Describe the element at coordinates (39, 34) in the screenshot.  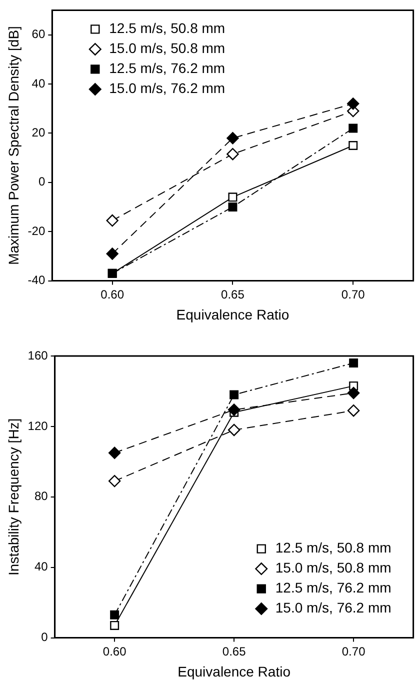
I see `y-tick-label: 60` at that location.